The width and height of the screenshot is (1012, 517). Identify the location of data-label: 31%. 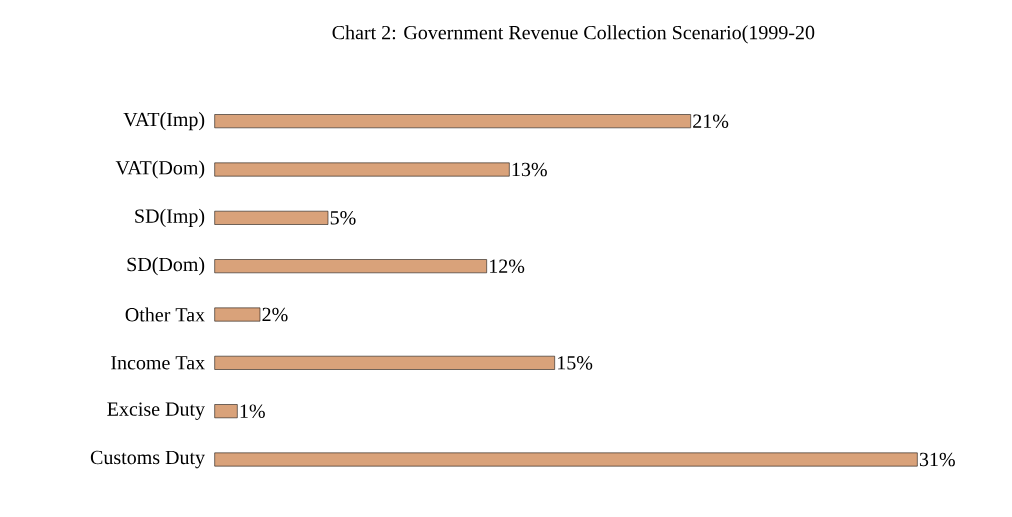
(937, 459).